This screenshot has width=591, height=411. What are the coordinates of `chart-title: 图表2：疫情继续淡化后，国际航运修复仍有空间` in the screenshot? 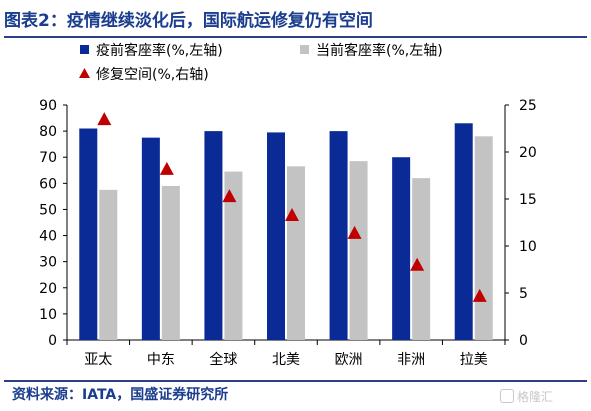 It's located at (188, 21).